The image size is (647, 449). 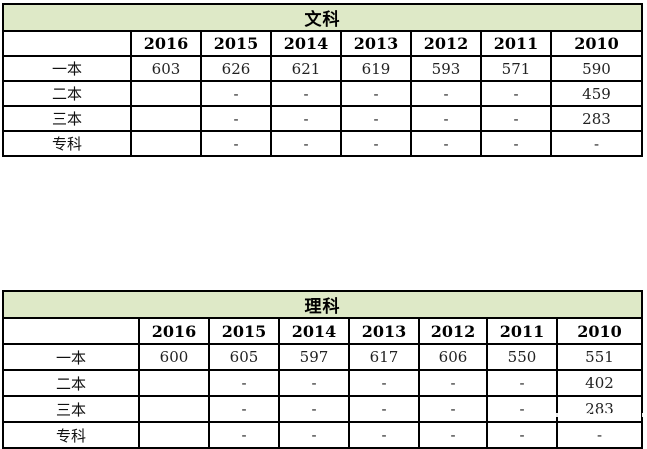 What do you see at coordinates (376, 68) in the screenshot?
I see `score-cell: 619` at bounding box center [376, 68].